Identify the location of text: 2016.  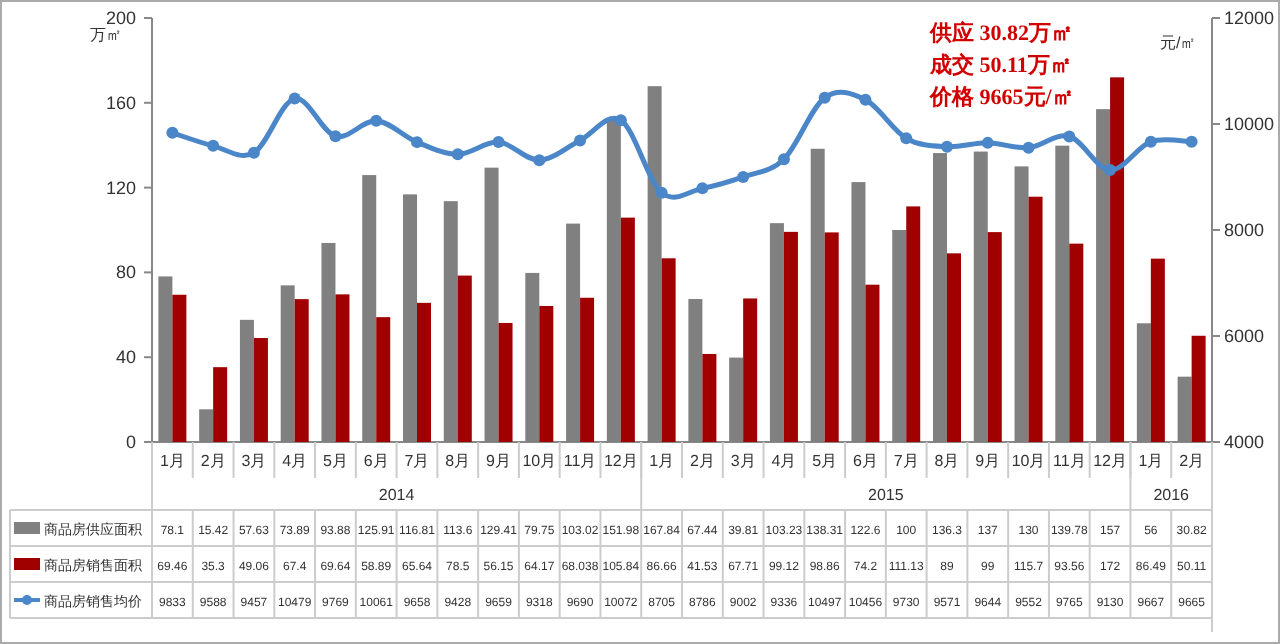
(1172, 495).